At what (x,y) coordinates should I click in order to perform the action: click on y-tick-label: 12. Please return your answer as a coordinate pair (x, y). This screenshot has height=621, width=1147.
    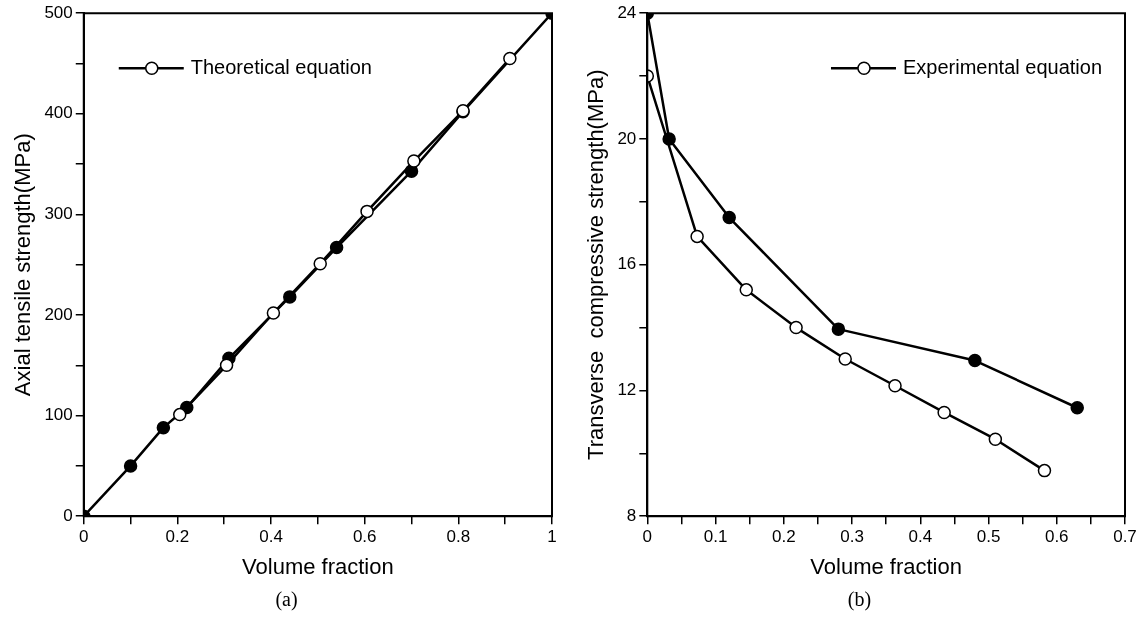
    Looking at the image, I should click on (626, 390).